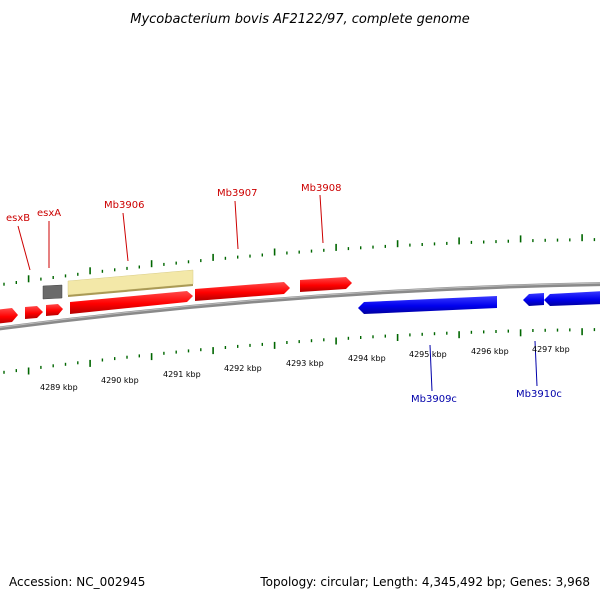  What do you see at coordinates (59, 387) in the screenshot?
I see `tick-label: 4289 kbp` at bounding box center [59, 387].